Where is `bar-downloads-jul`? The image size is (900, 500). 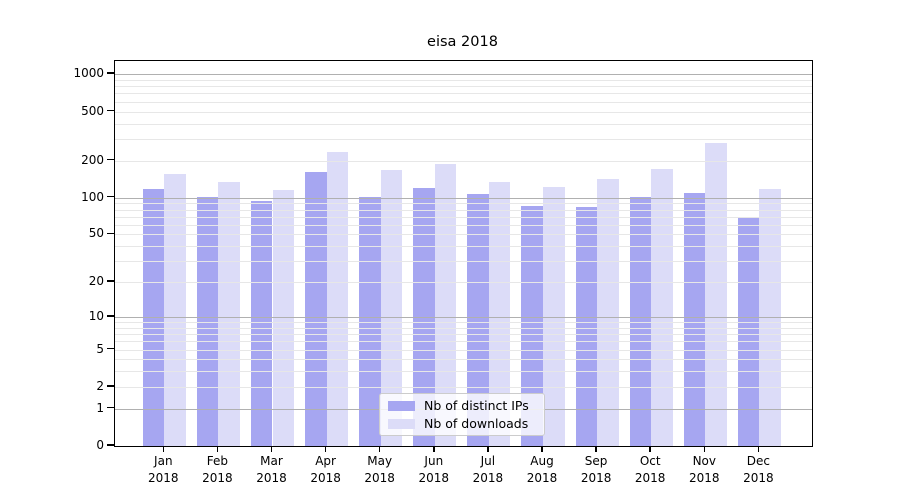
bar-downloads-jul is located at coordinates (499, 313).